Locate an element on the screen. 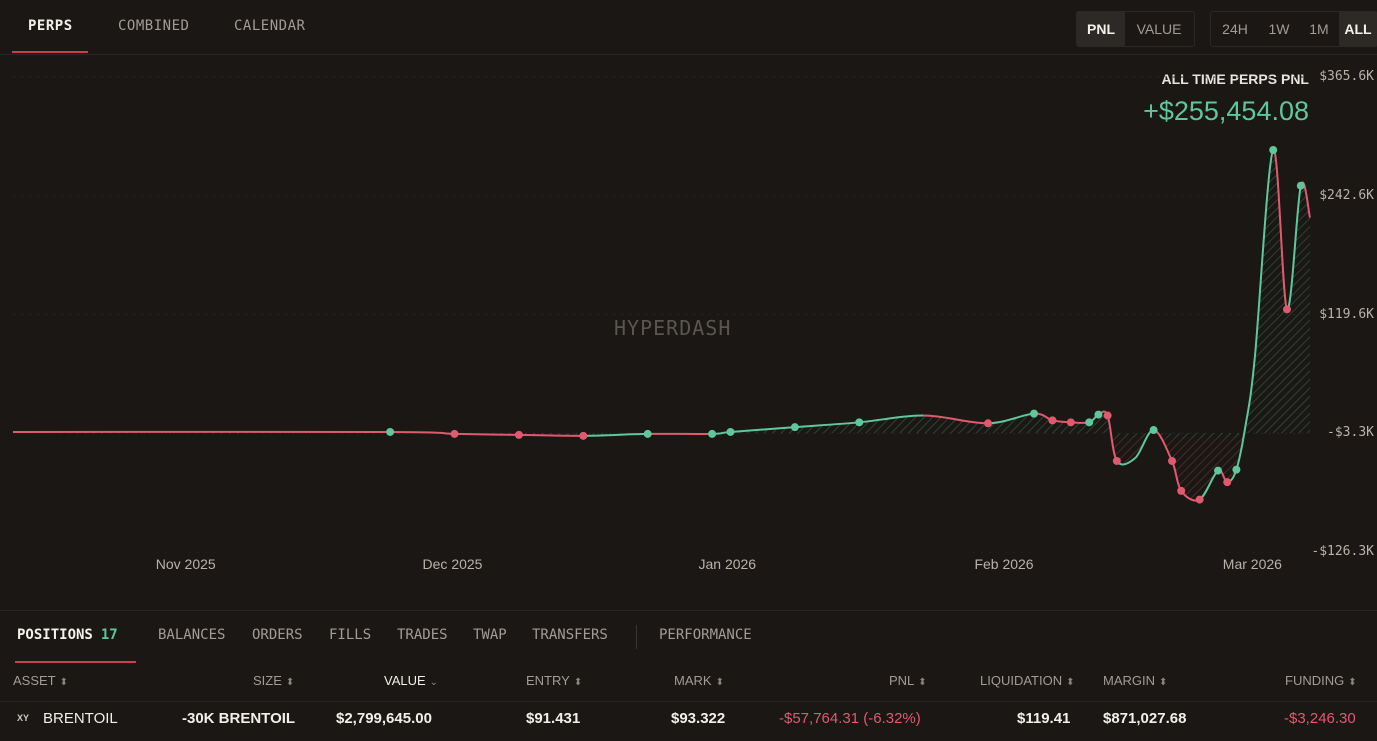 This screenshot has width=1377, height=741. tab-trades: TRADES is located at coordinates (422, 635).